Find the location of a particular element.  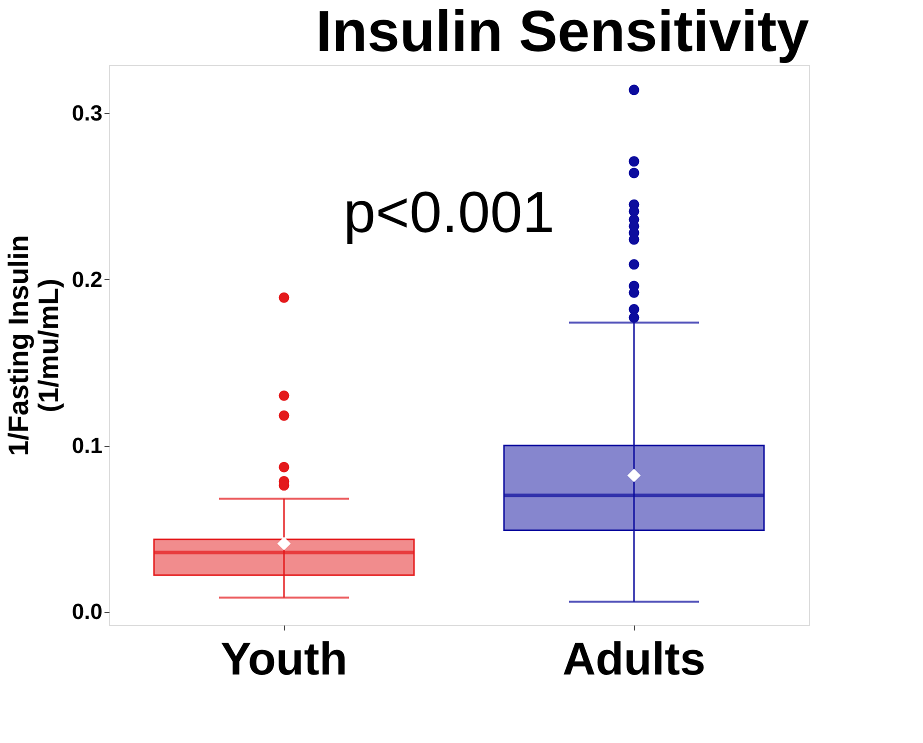

annotation: p<0.001 is located at coordinates (449, 212).